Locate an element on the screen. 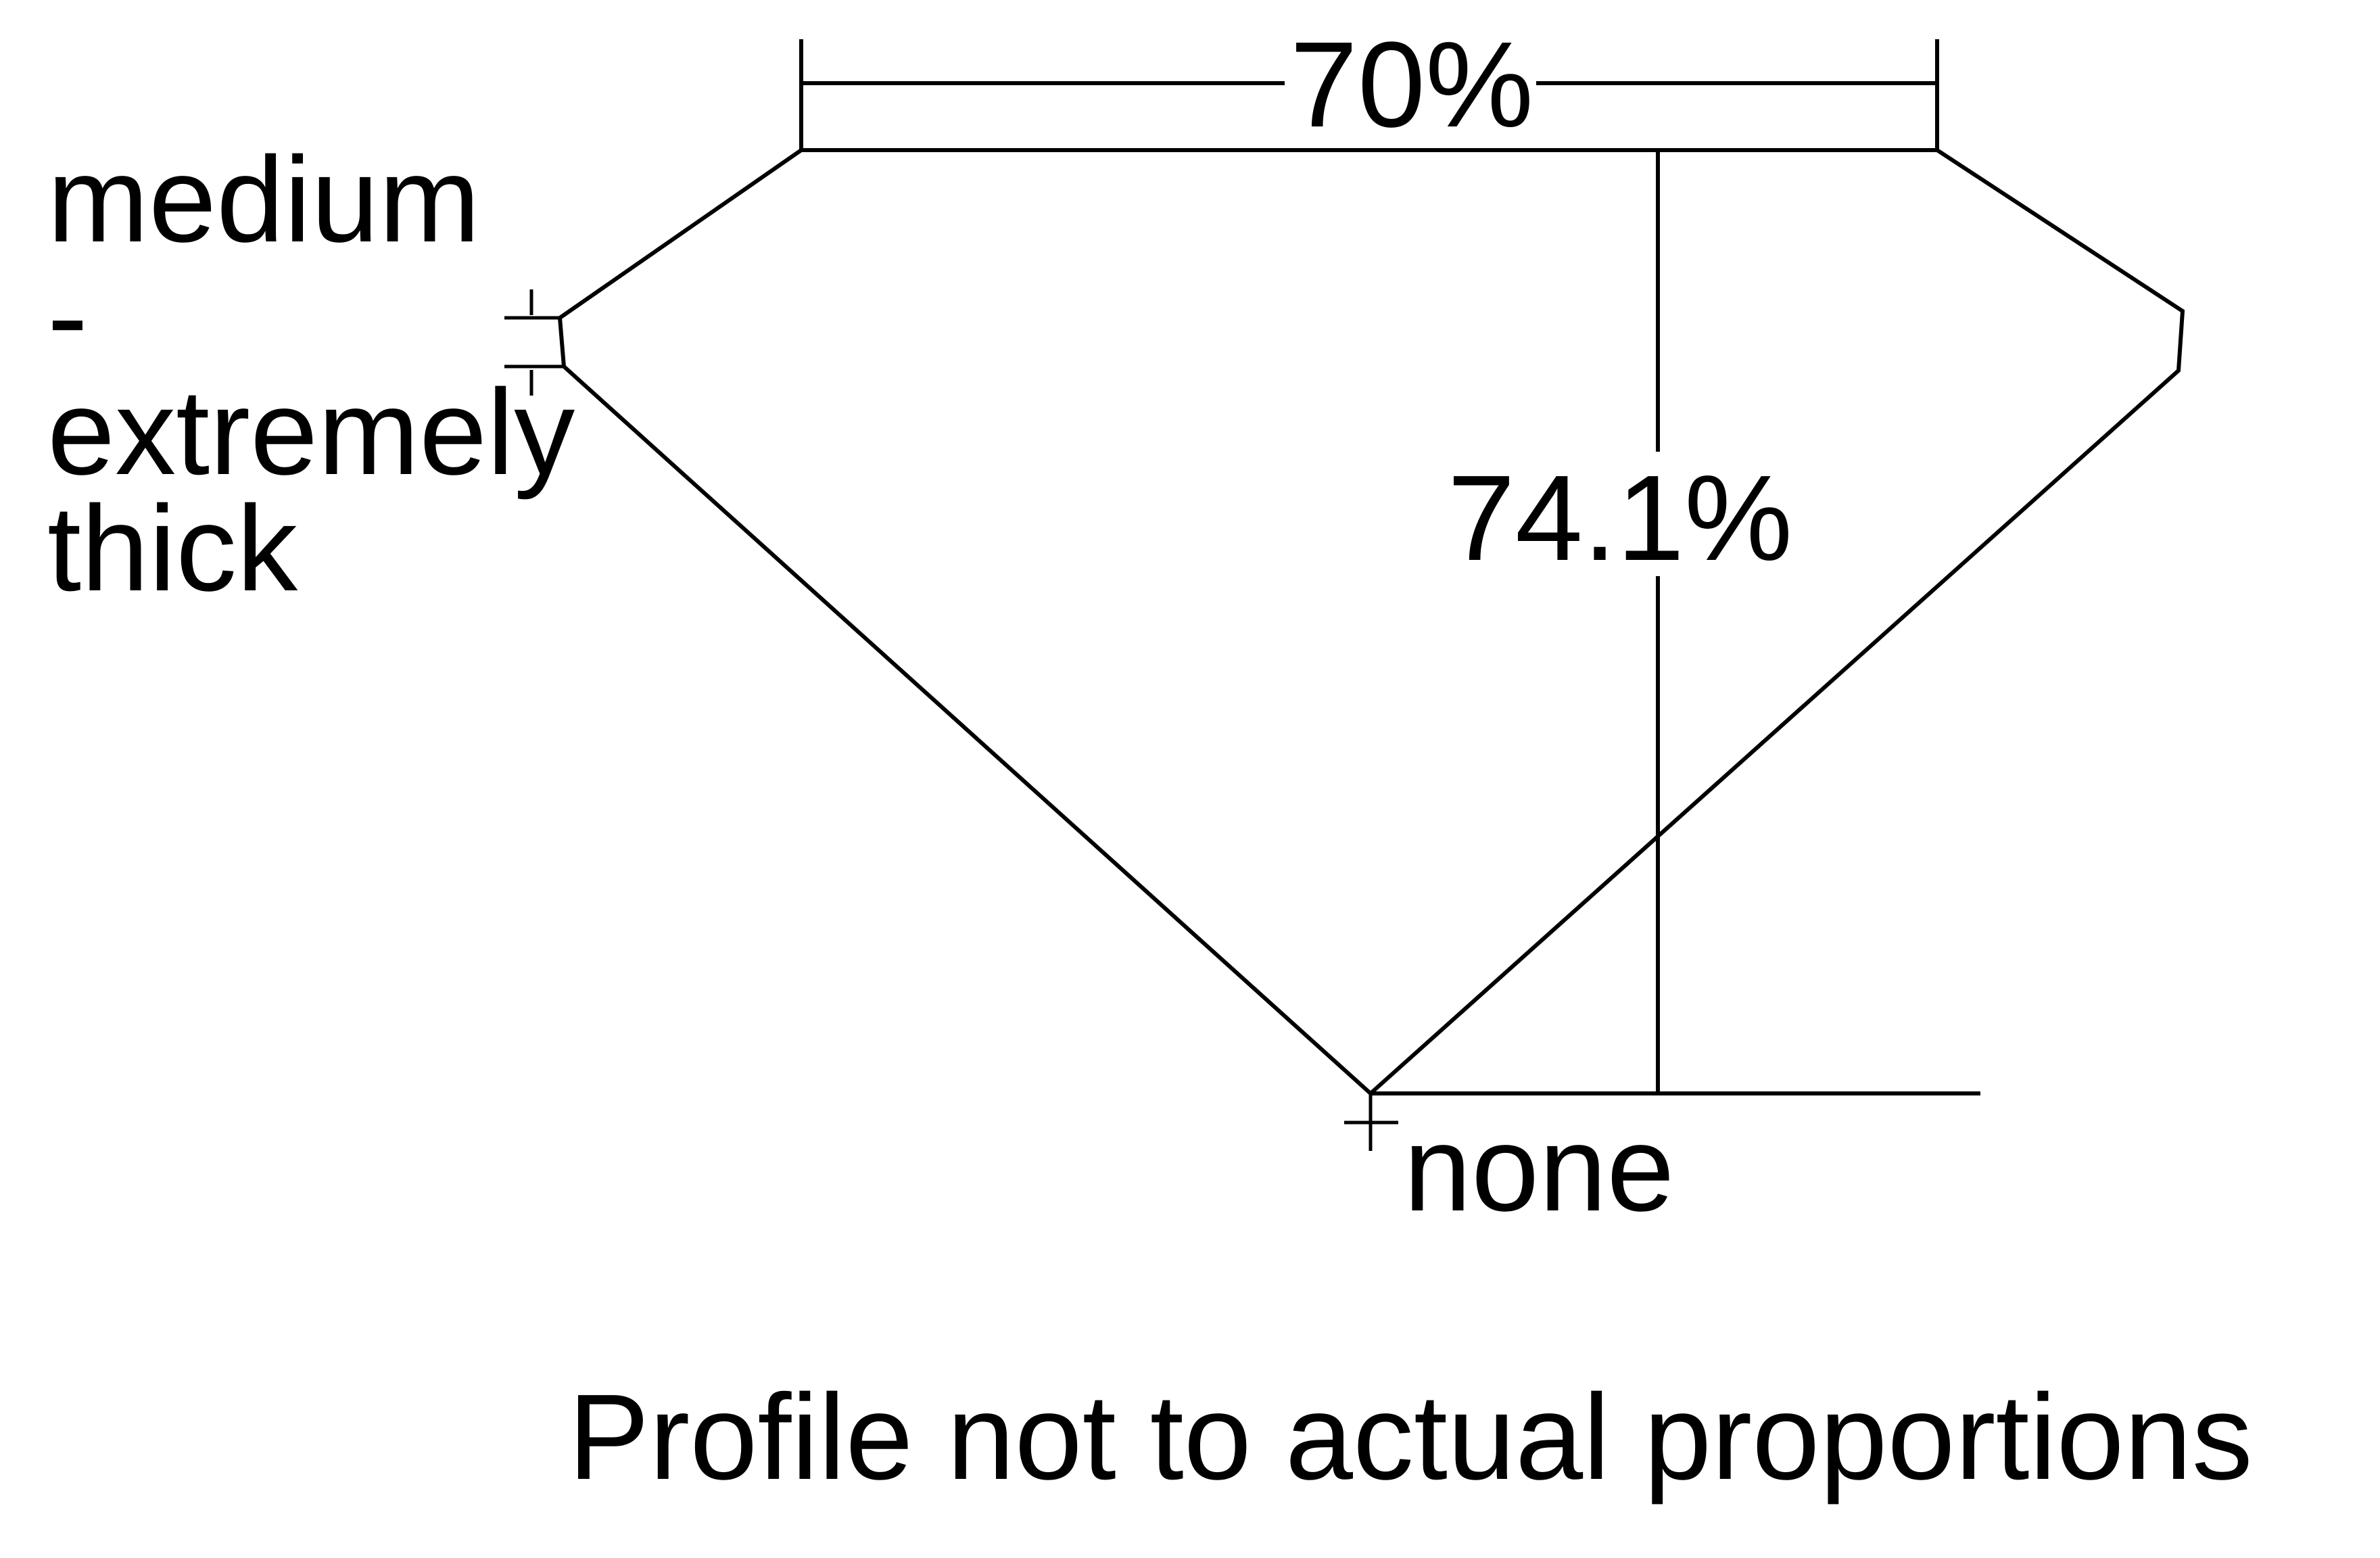  total-depth-label: 74.1% is located at coordinates (1620, 518).